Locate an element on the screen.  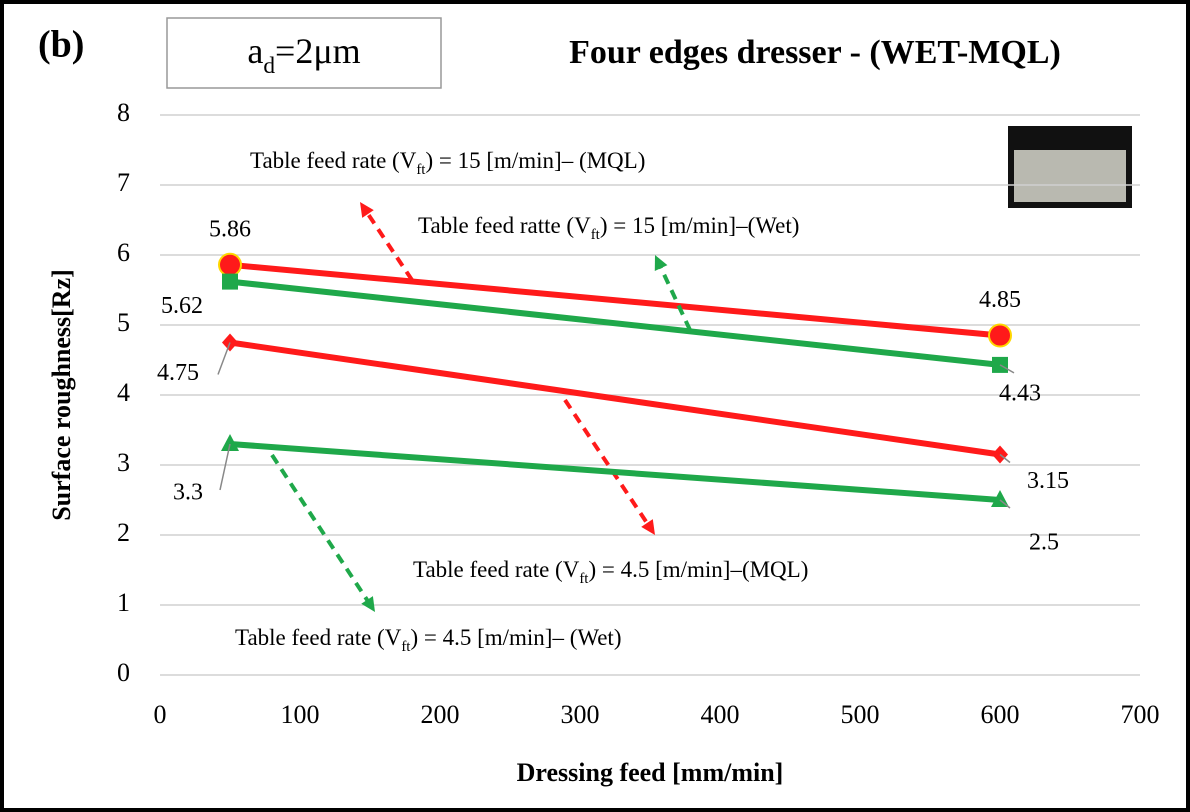
inset-dresser is located at coordinates (1070, 176).